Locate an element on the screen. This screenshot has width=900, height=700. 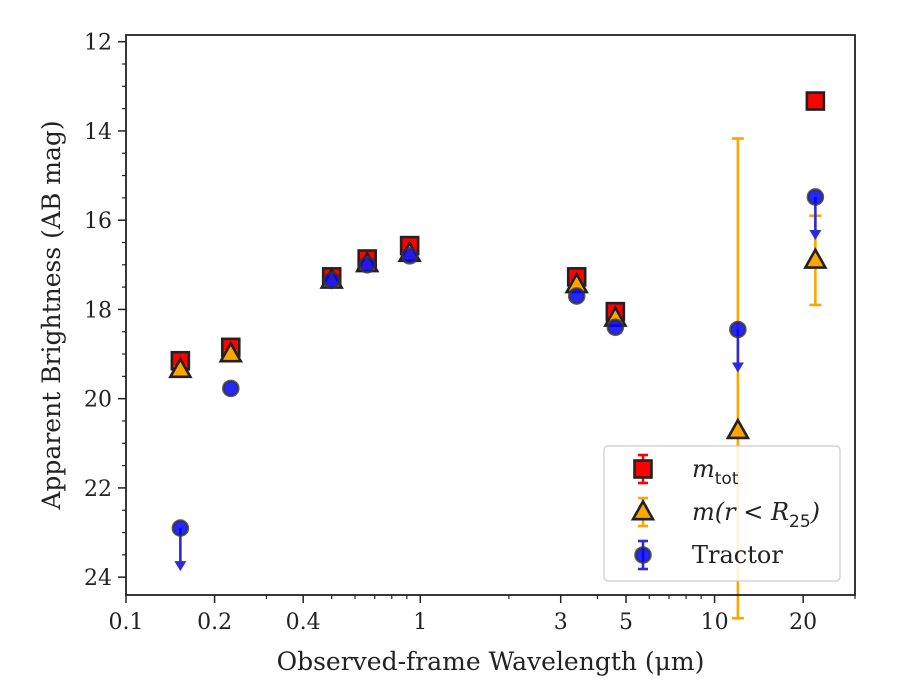
x-tick-label: 20 is located at coordinates (803, 622).